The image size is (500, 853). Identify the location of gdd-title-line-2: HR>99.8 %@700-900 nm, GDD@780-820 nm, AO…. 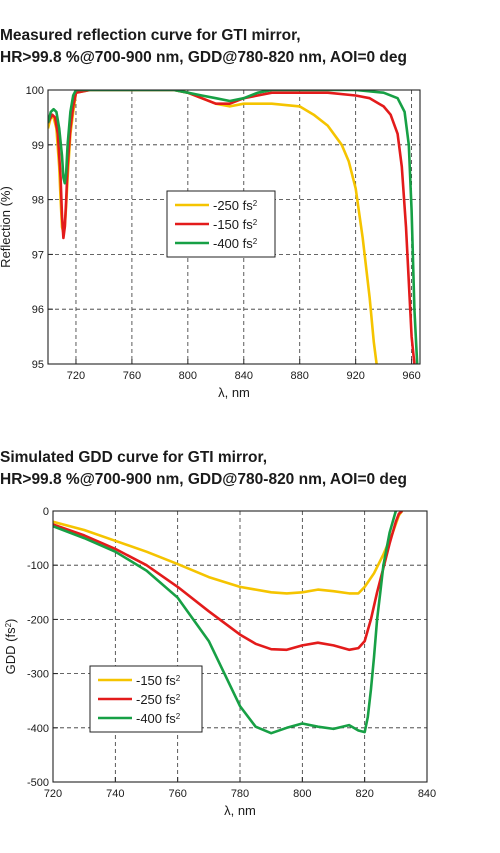
(203, 479).